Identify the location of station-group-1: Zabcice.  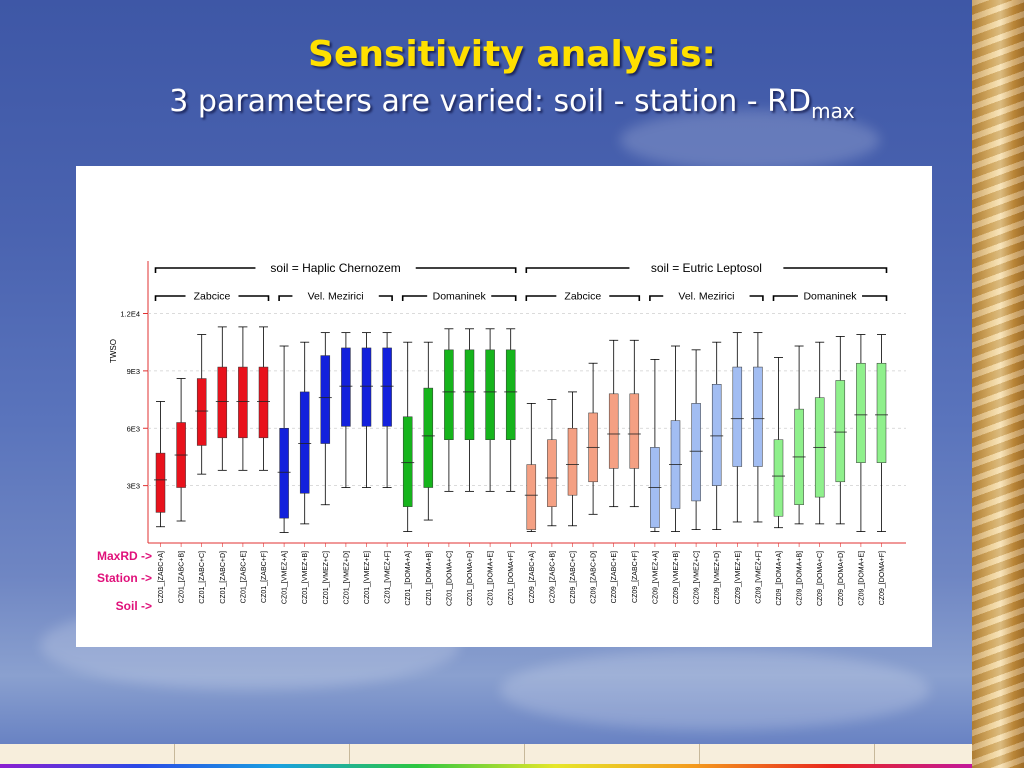
(212, 297).